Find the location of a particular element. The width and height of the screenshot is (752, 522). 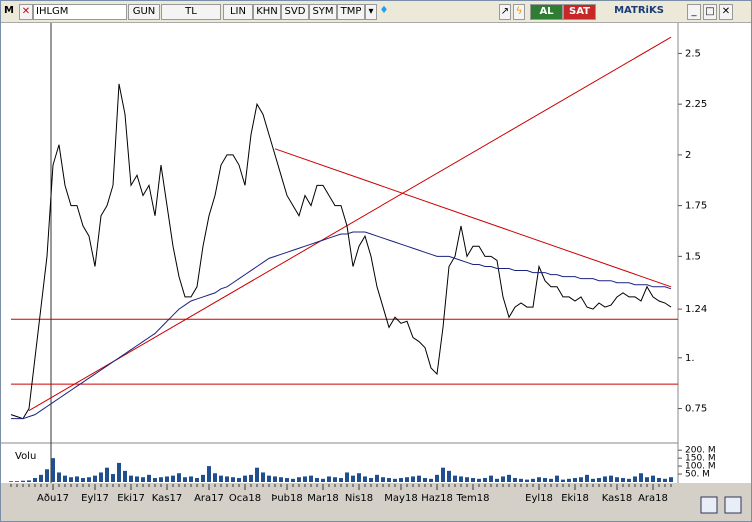

trend-line is located at coordinates (473, 218).